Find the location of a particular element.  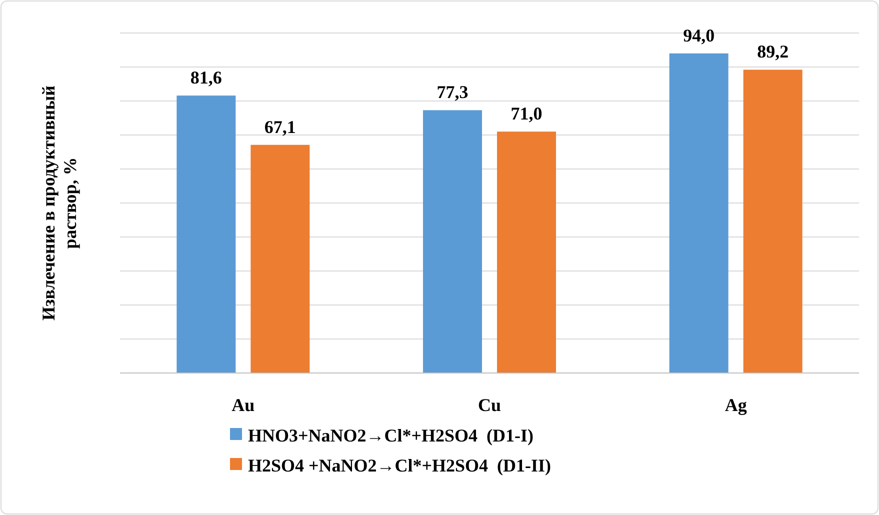

x-tick-label: Ag is located at coordinates (735, 405).